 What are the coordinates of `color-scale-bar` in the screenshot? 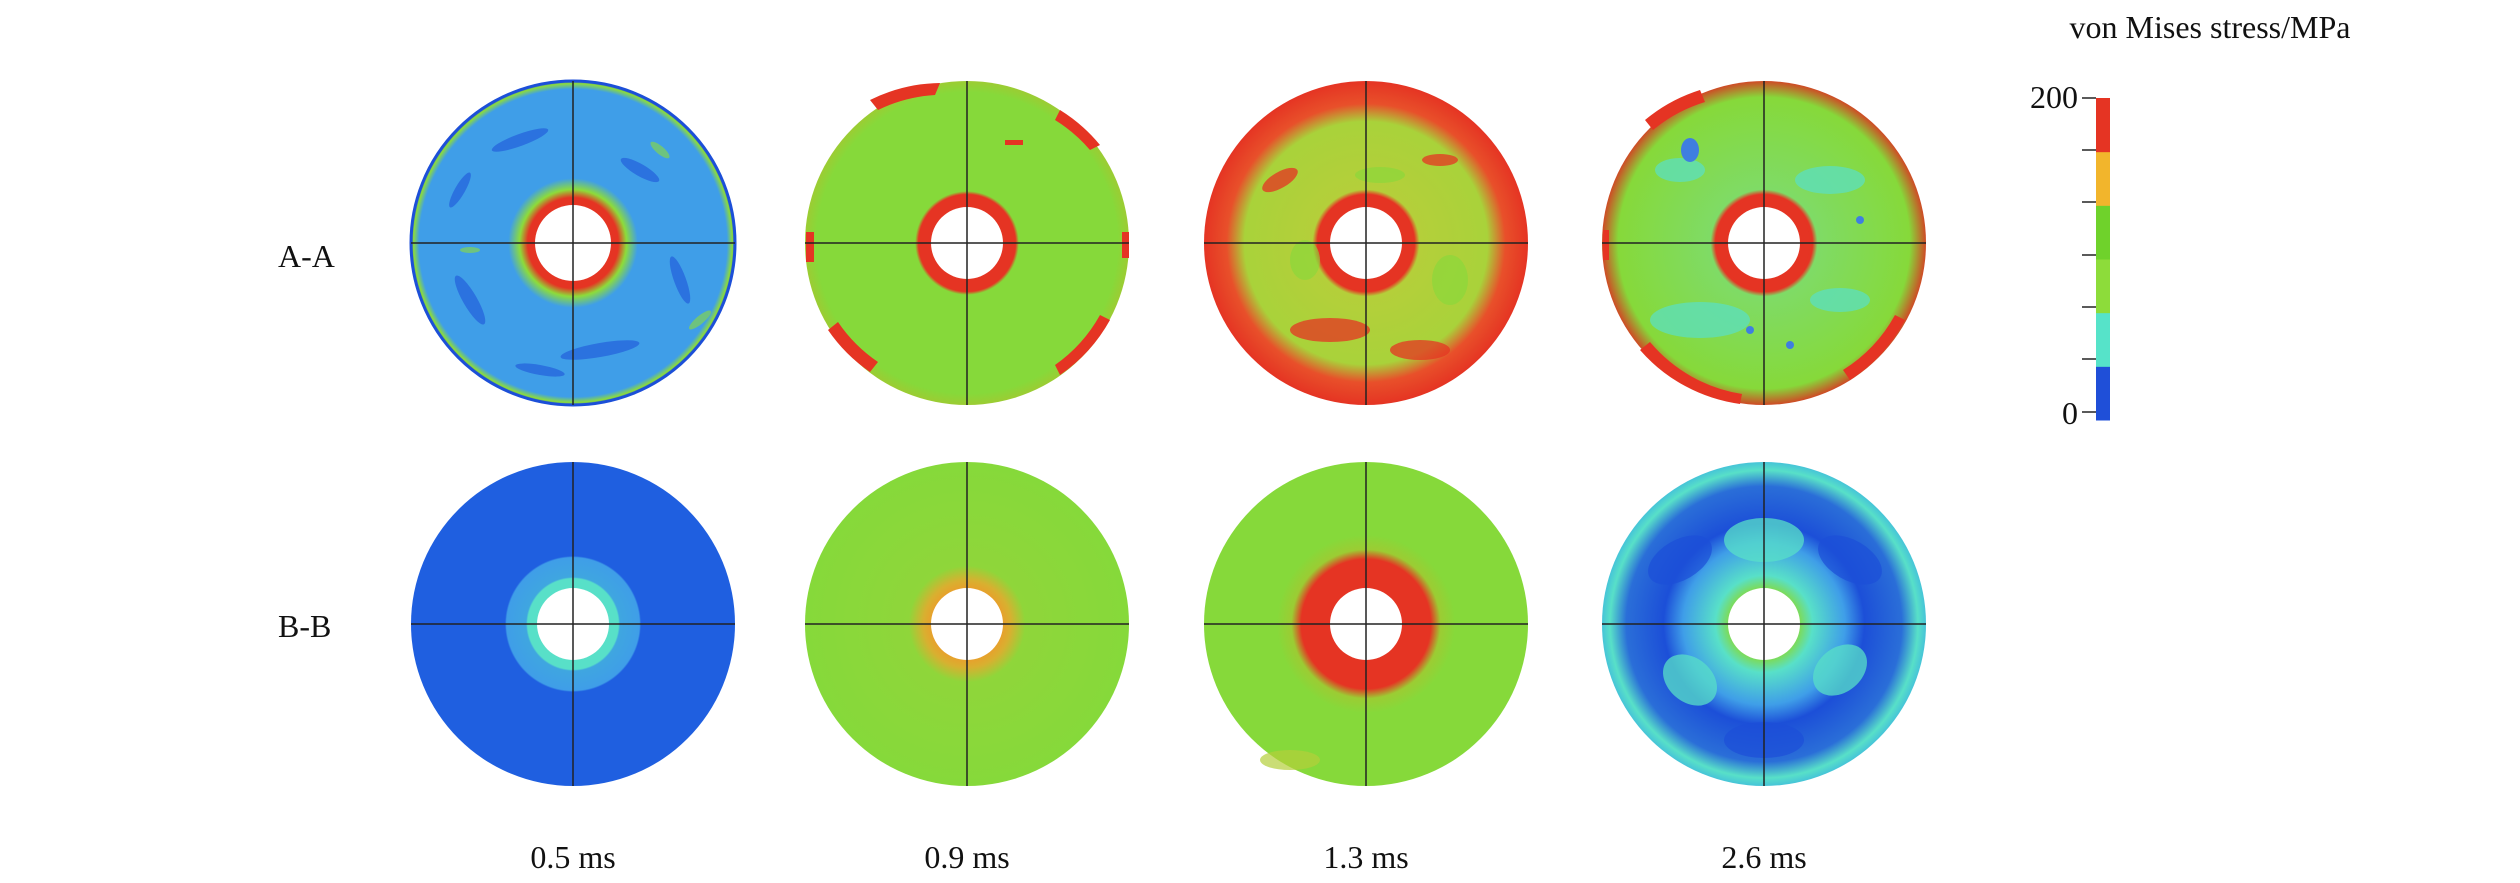 It's located at (2103, 259).